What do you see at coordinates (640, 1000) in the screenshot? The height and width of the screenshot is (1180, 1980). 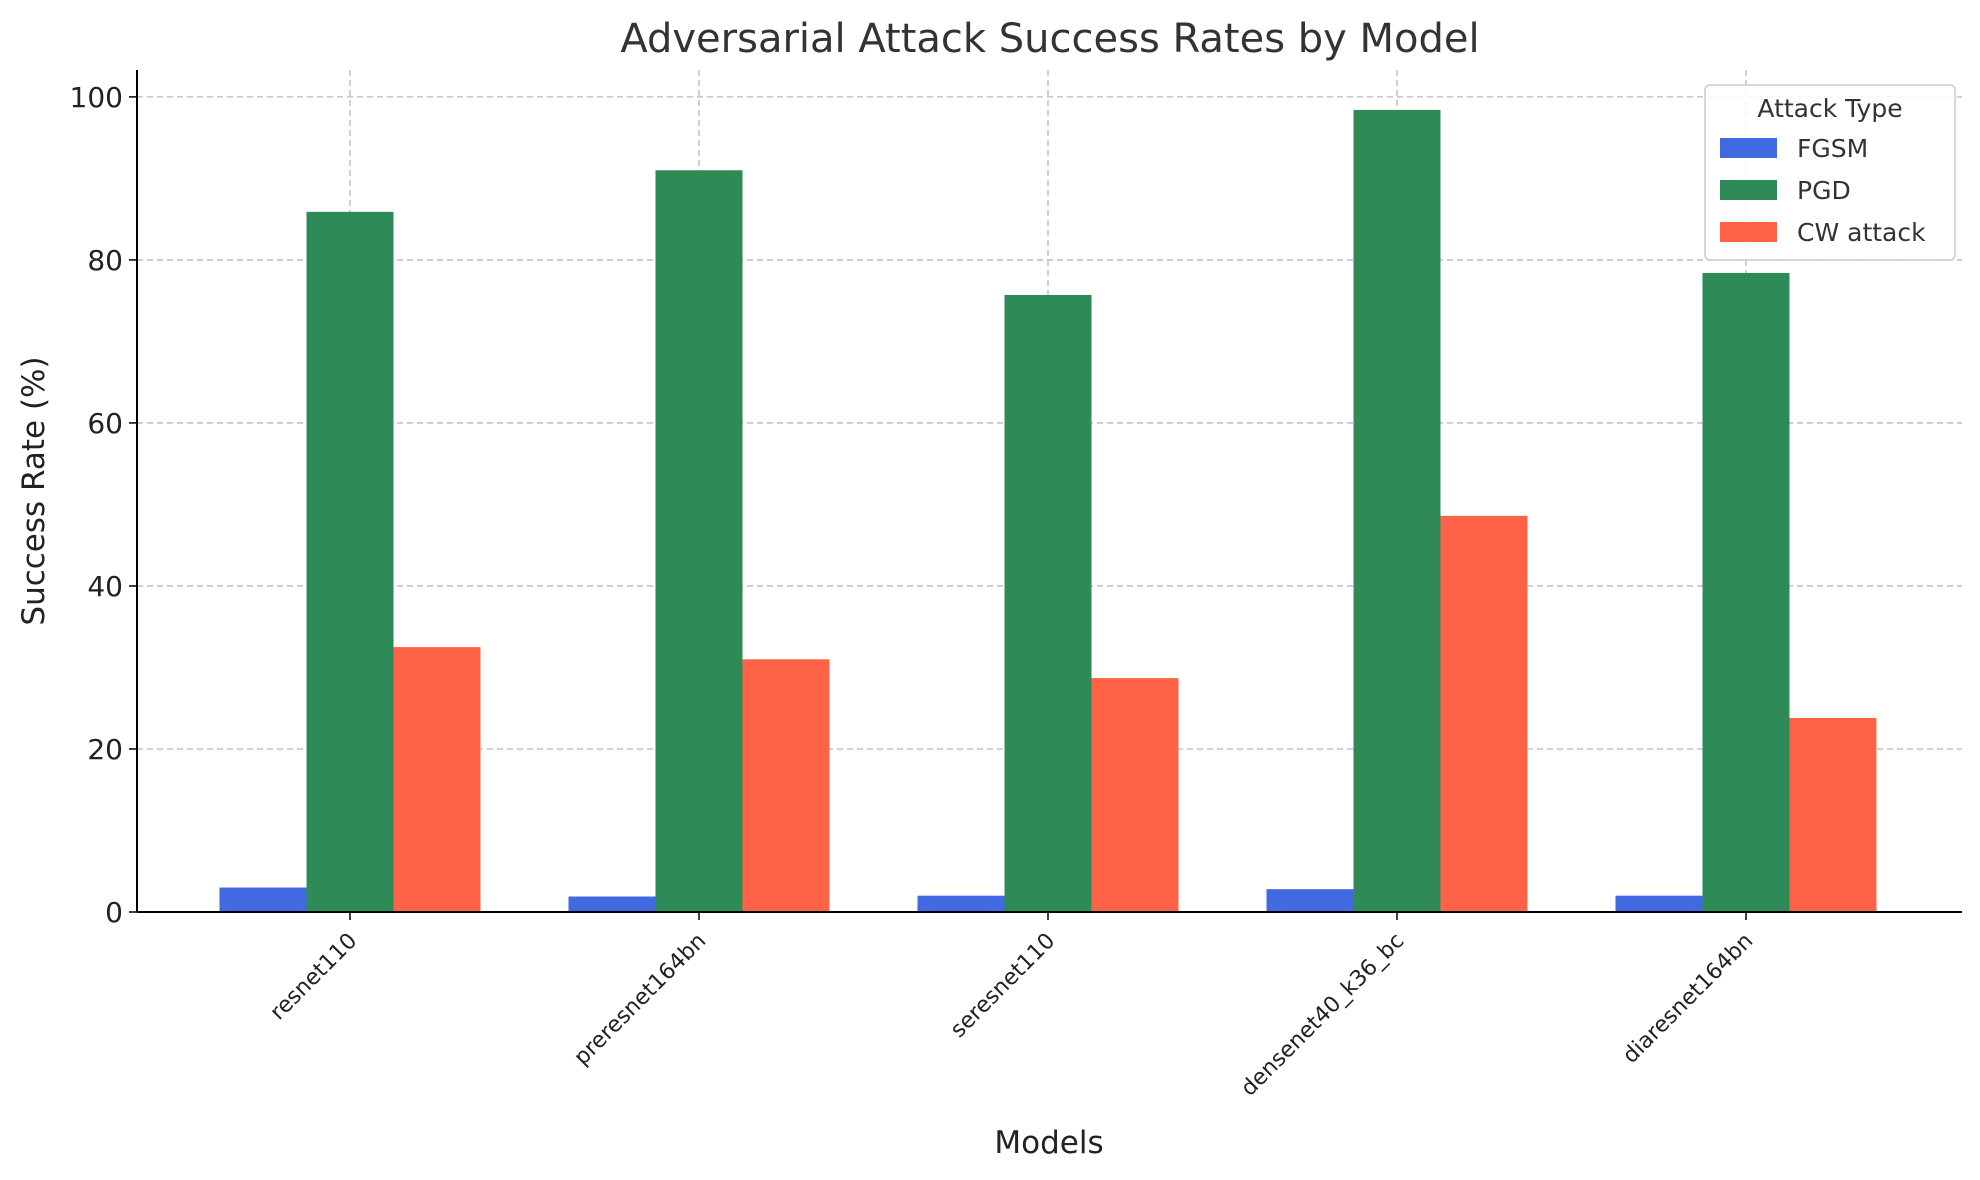 I see `x-tick-label: preresnet164bn` at bounding box center [640, 1000].